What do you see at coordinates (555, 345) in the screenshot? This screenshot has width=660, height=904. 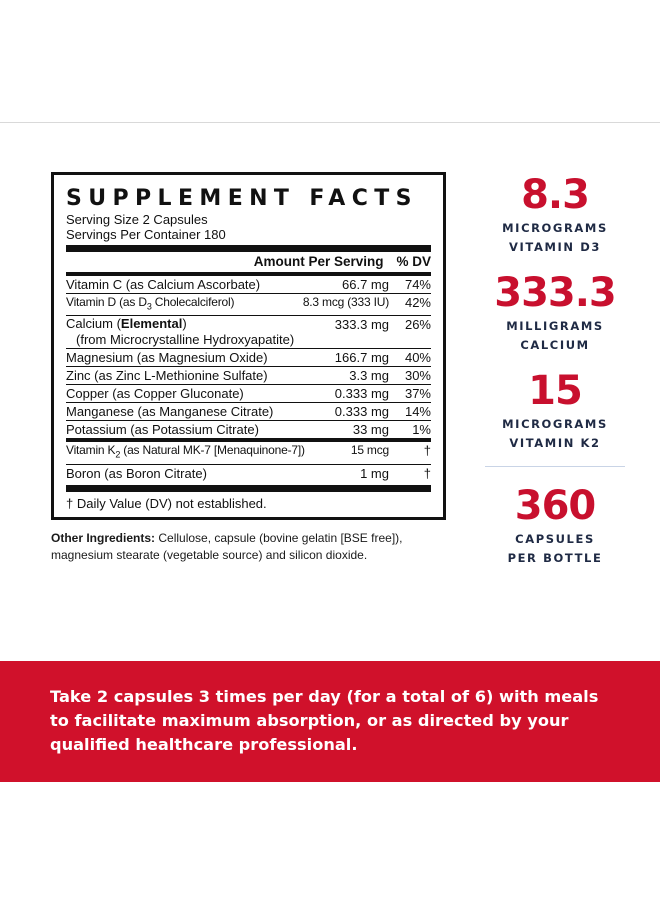 I see `stat-label: CALCIUM` at bounding box center [555, 345].